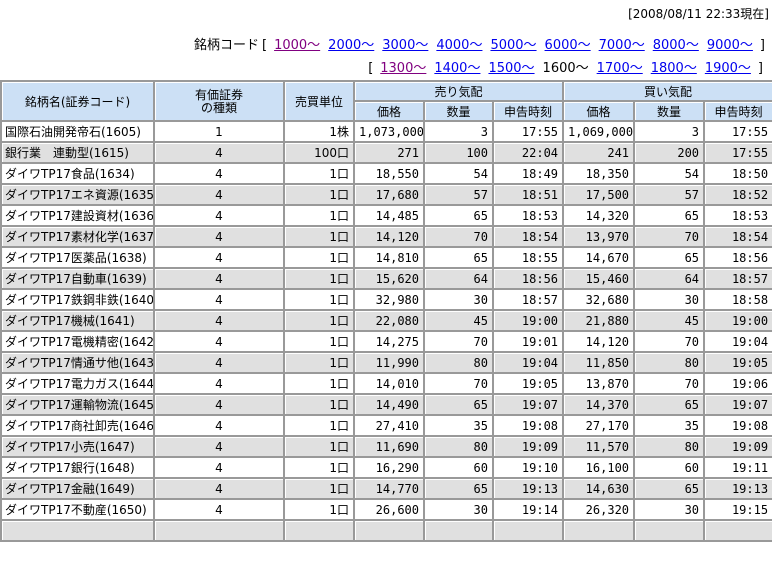 Image resolution: width=772 pixels, height=563 pixels. What do you see at coordinates (669, 488) in the screenshot?
I see `cell-bid-qty: 65` at bounding box center [669, 488].